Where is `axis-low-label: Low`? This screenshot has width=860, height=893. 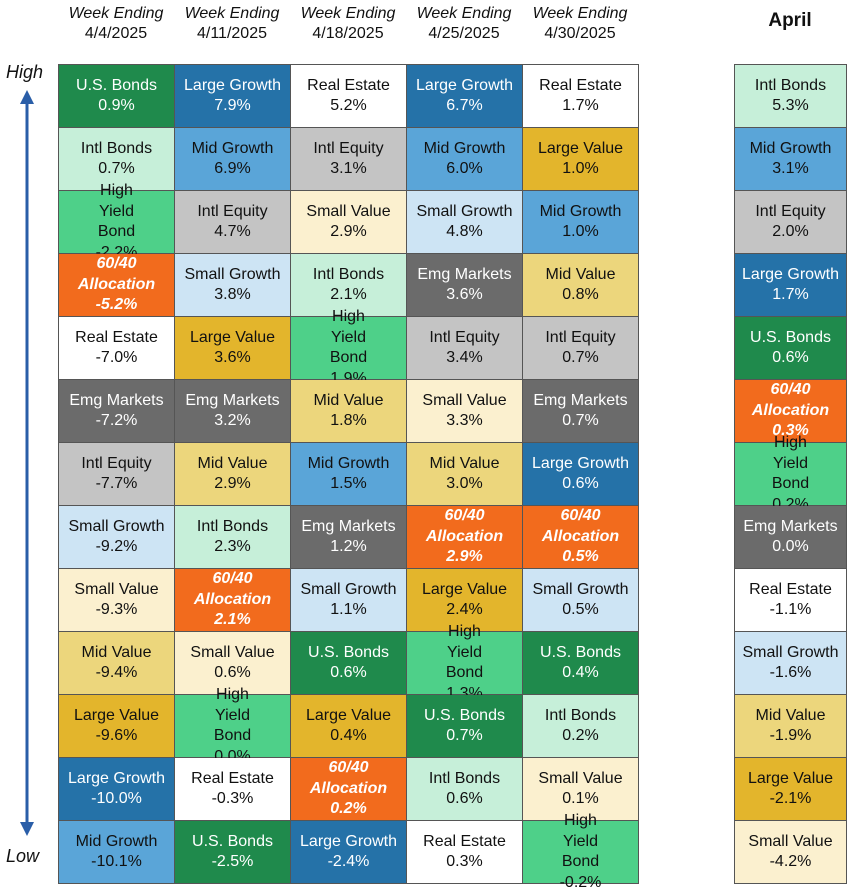 axis-low-label: Low is located at coordinates (22, 856).